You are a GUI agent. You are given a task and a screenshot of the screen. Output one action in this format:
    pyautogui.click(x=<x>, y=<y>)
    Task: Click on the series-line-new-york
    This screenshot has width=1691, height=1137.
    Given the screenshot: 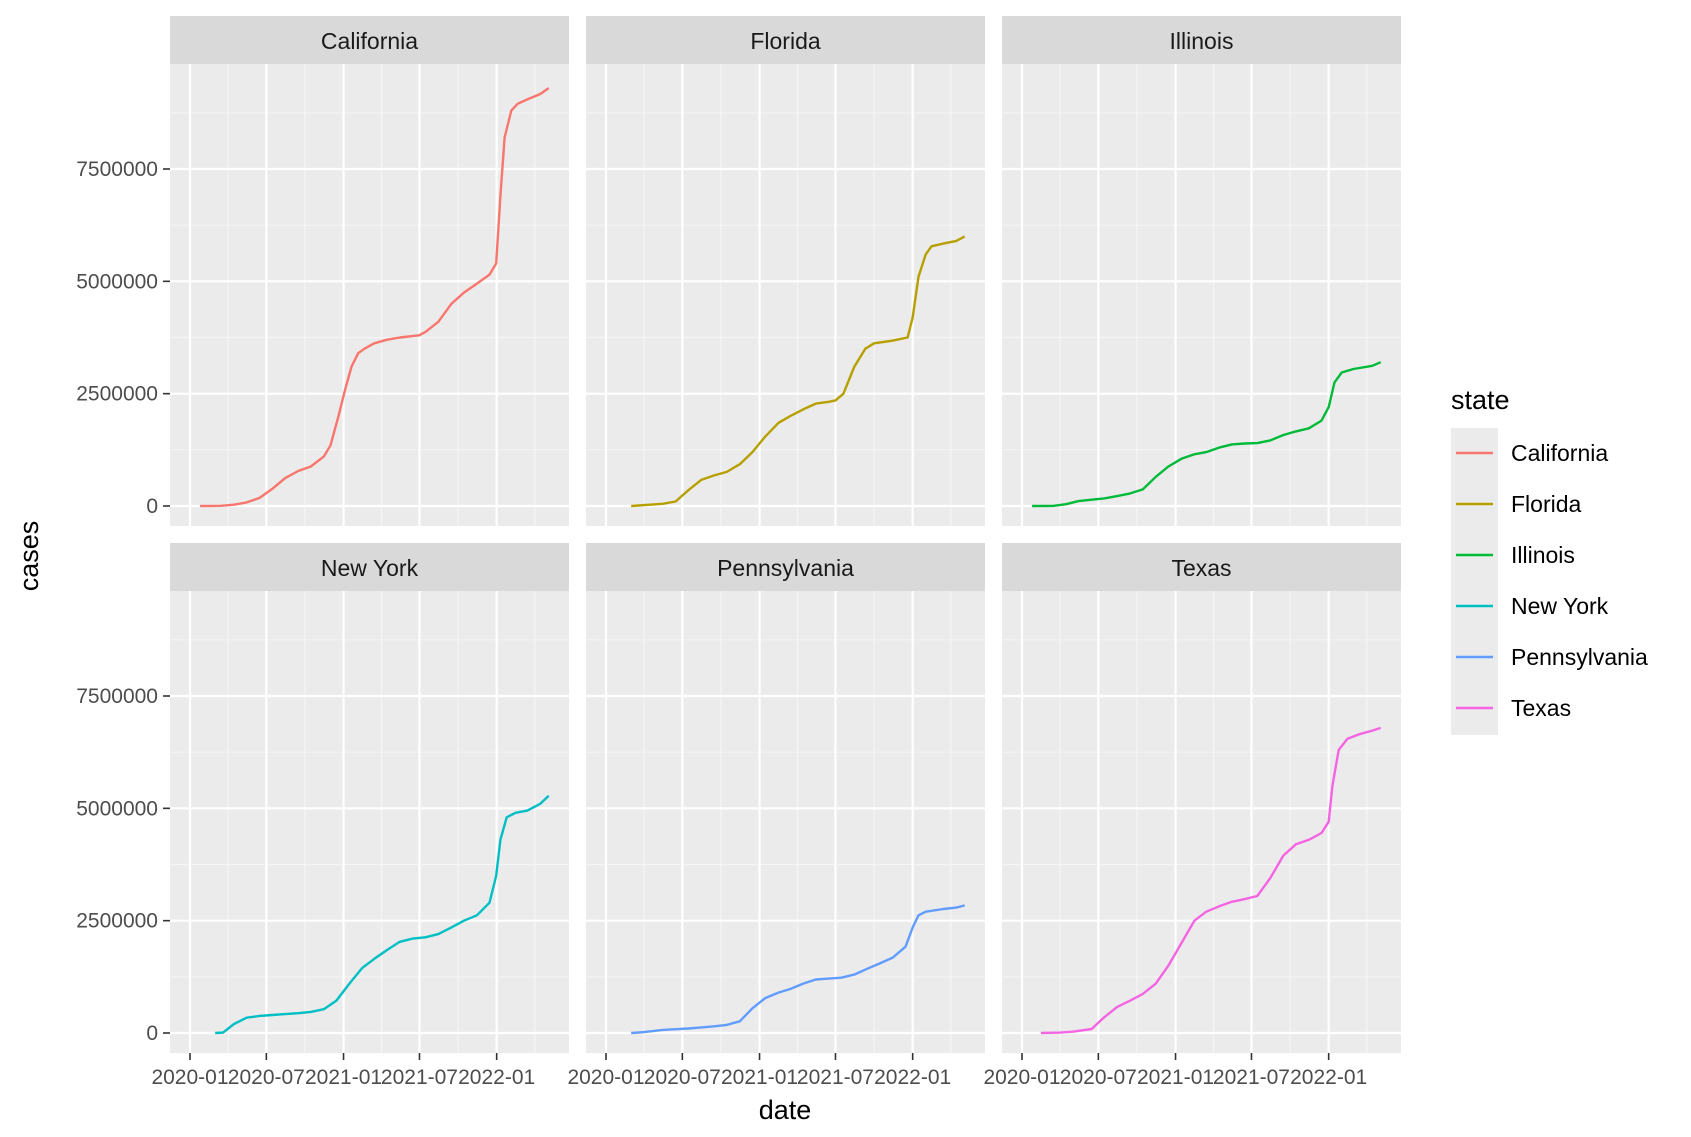 What is the action you would take?
    pyautogui.click(x=382, y=914)
    